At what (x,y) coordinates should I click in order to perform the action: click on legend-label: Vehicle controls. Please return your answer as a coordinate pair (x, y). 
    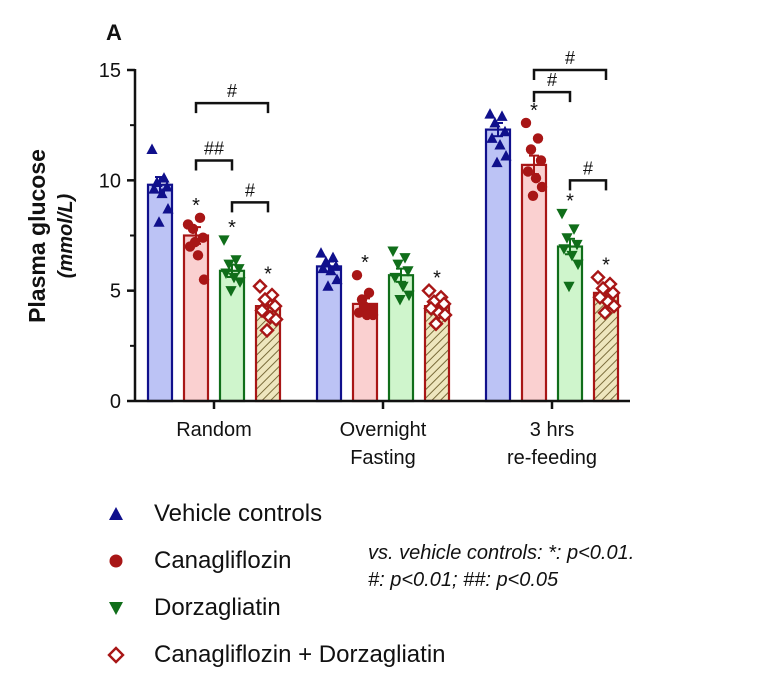
    Looking at the image, I should click on (238, 513).